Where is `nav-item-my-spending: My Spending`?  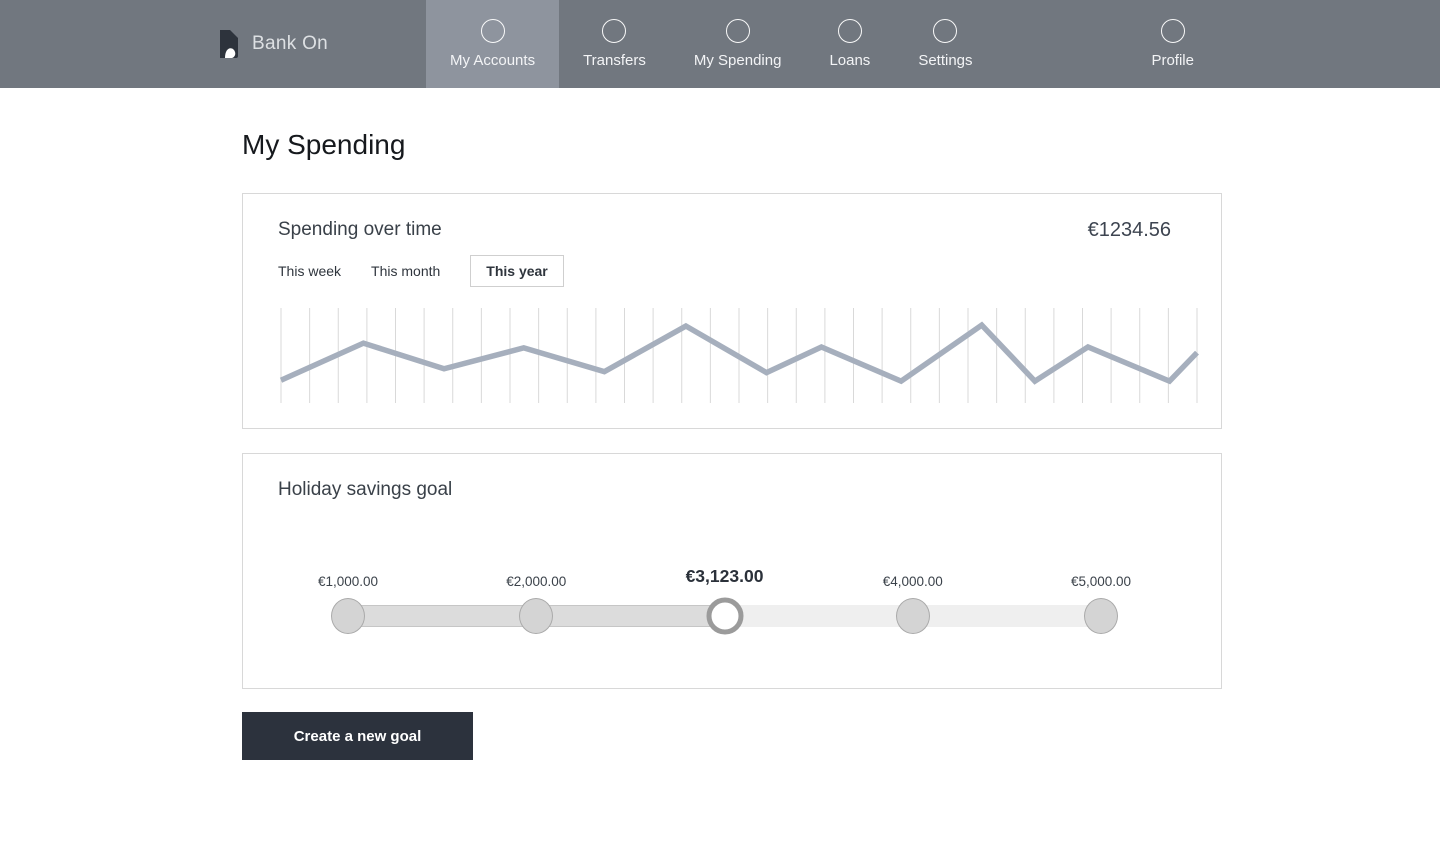
nav-item-my-spending: My Spending is located at coordinates (738, 44).